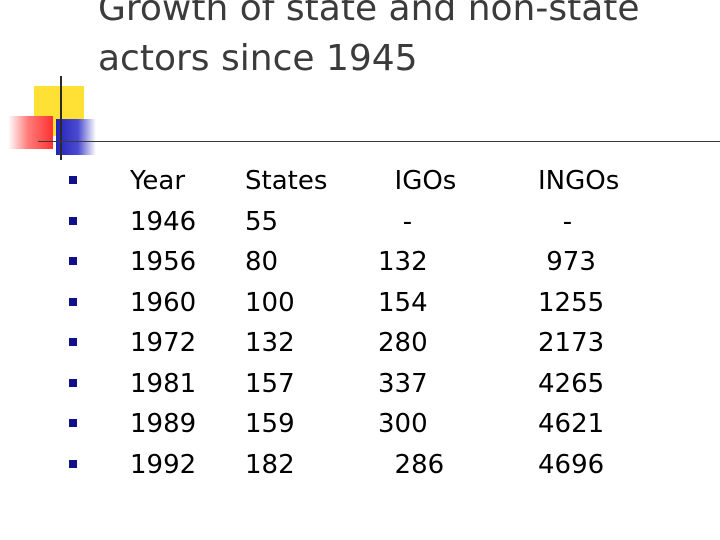 The width and height of the screenshot is (720, 540). I want to click on states-cell: 132, so click(270, 343).